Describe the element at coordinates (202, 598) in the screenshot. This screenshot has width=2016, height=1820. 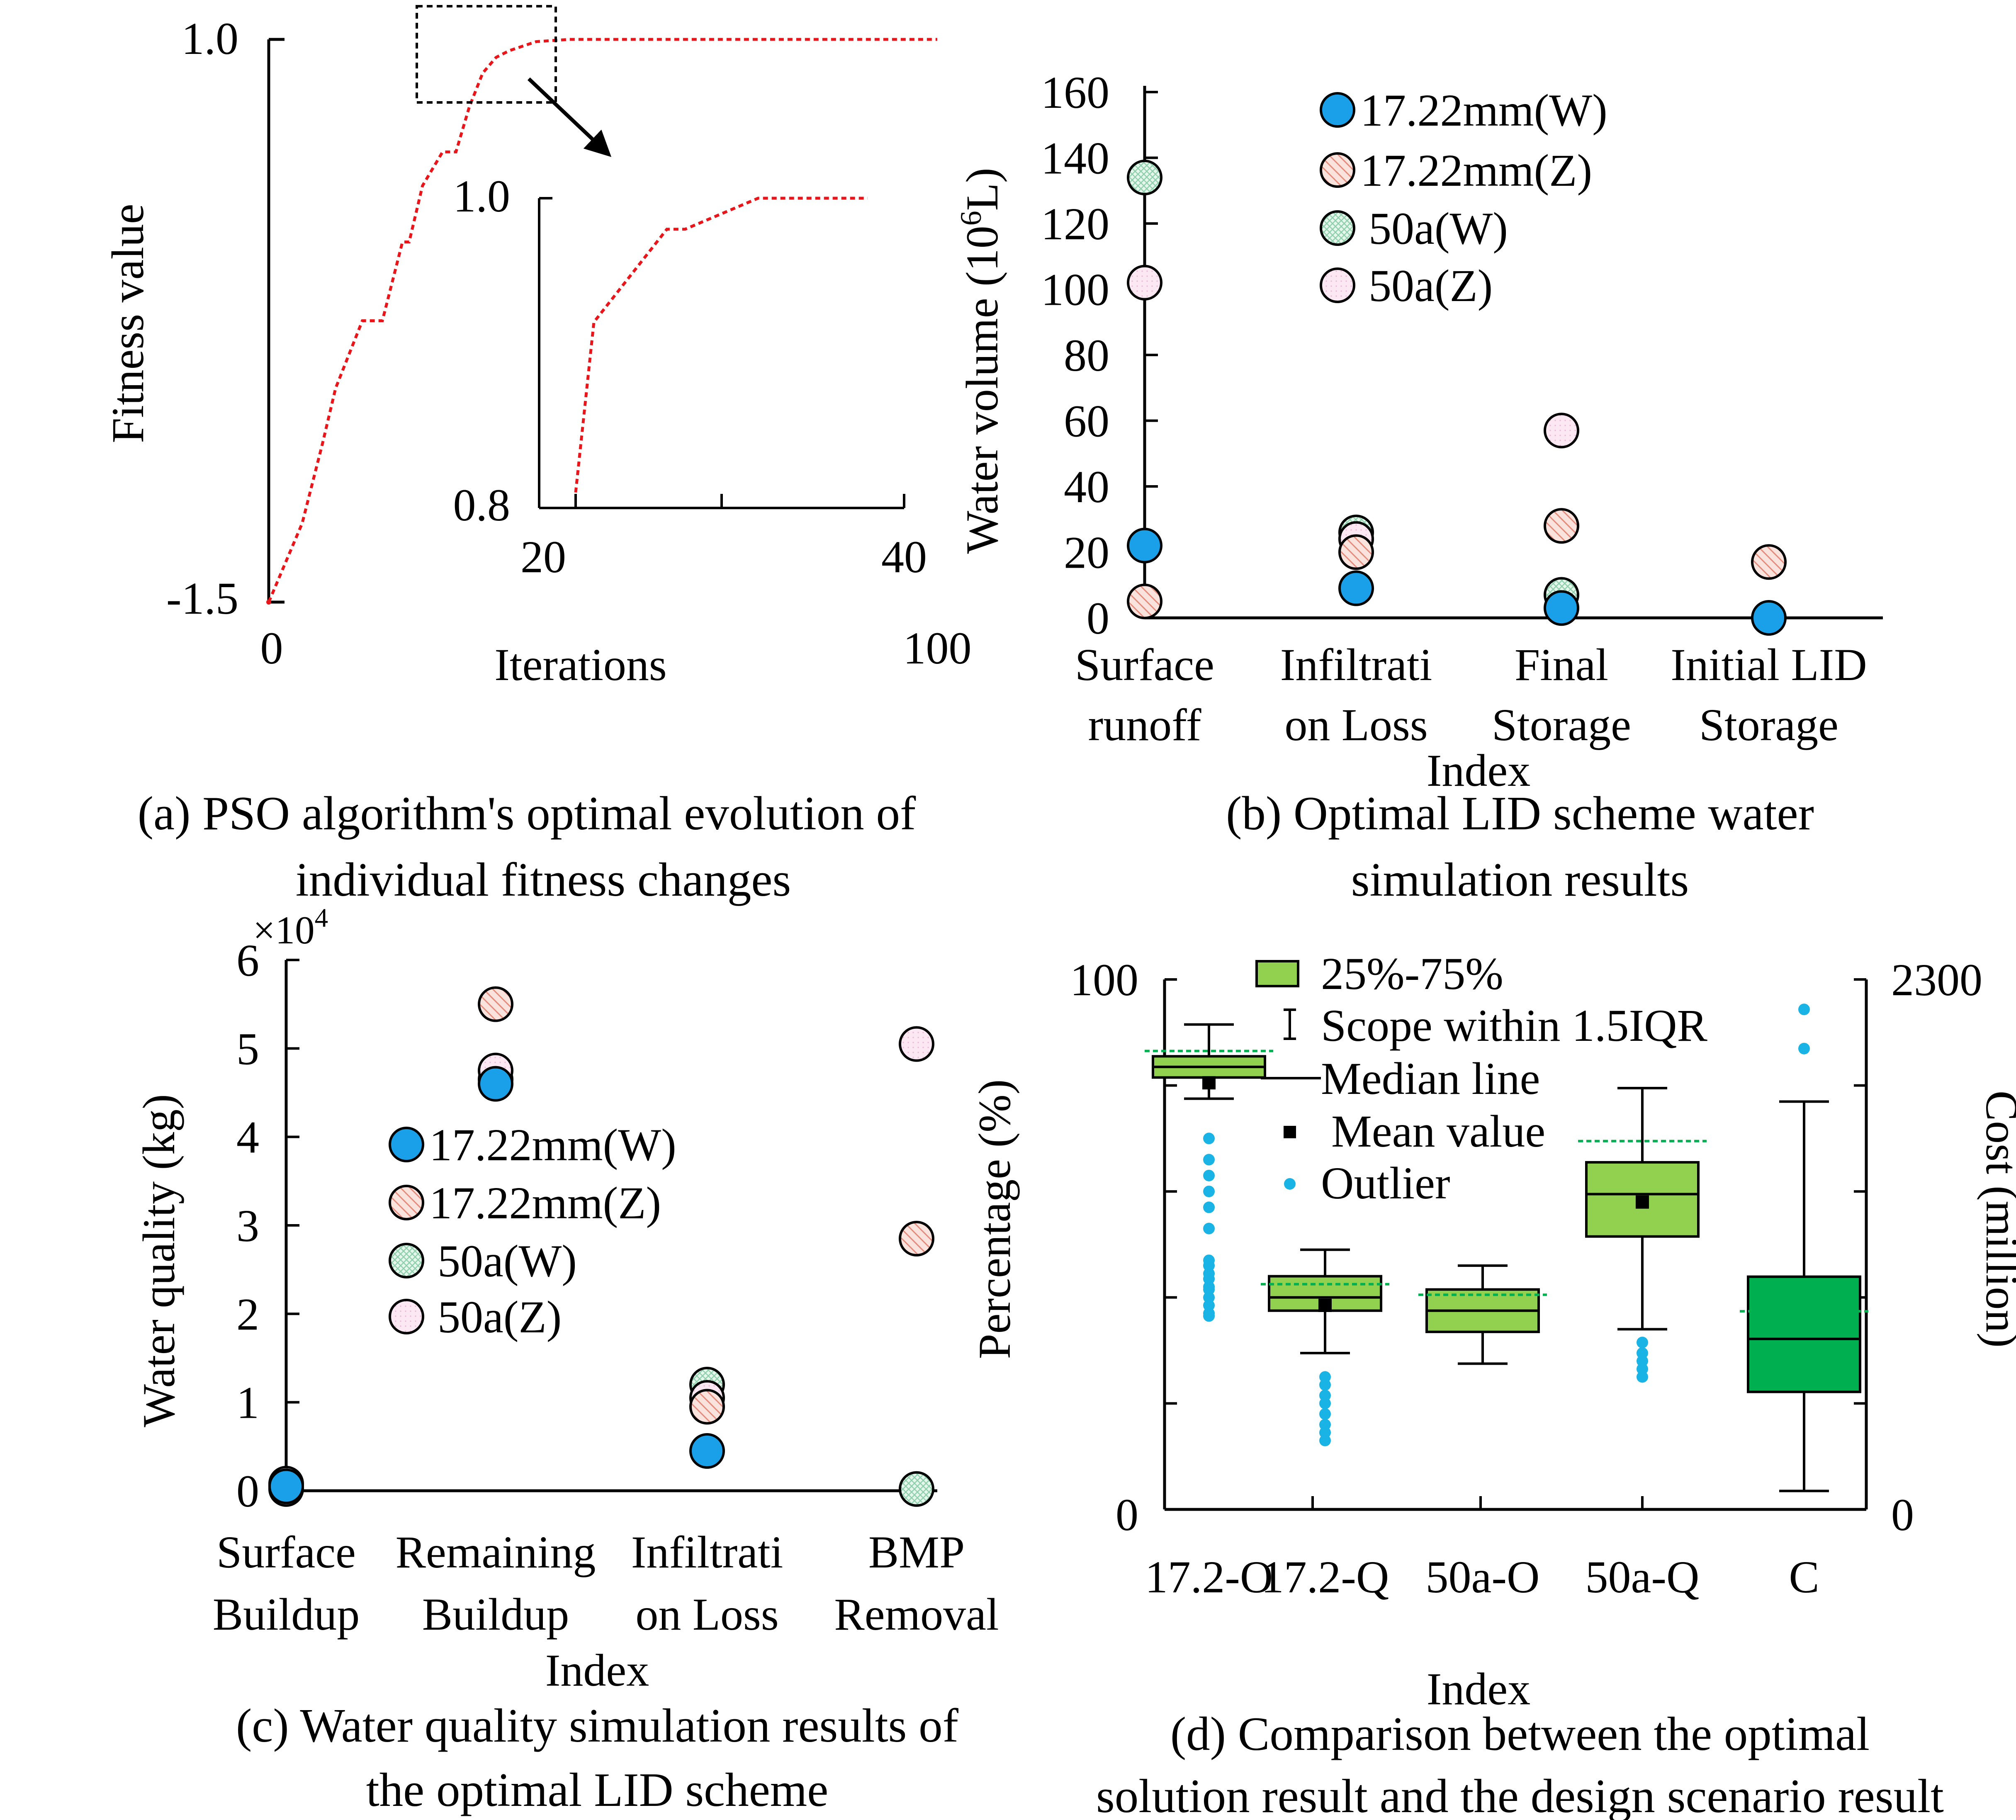
I see `panel-a-ytick-low: -1.5` at that location.